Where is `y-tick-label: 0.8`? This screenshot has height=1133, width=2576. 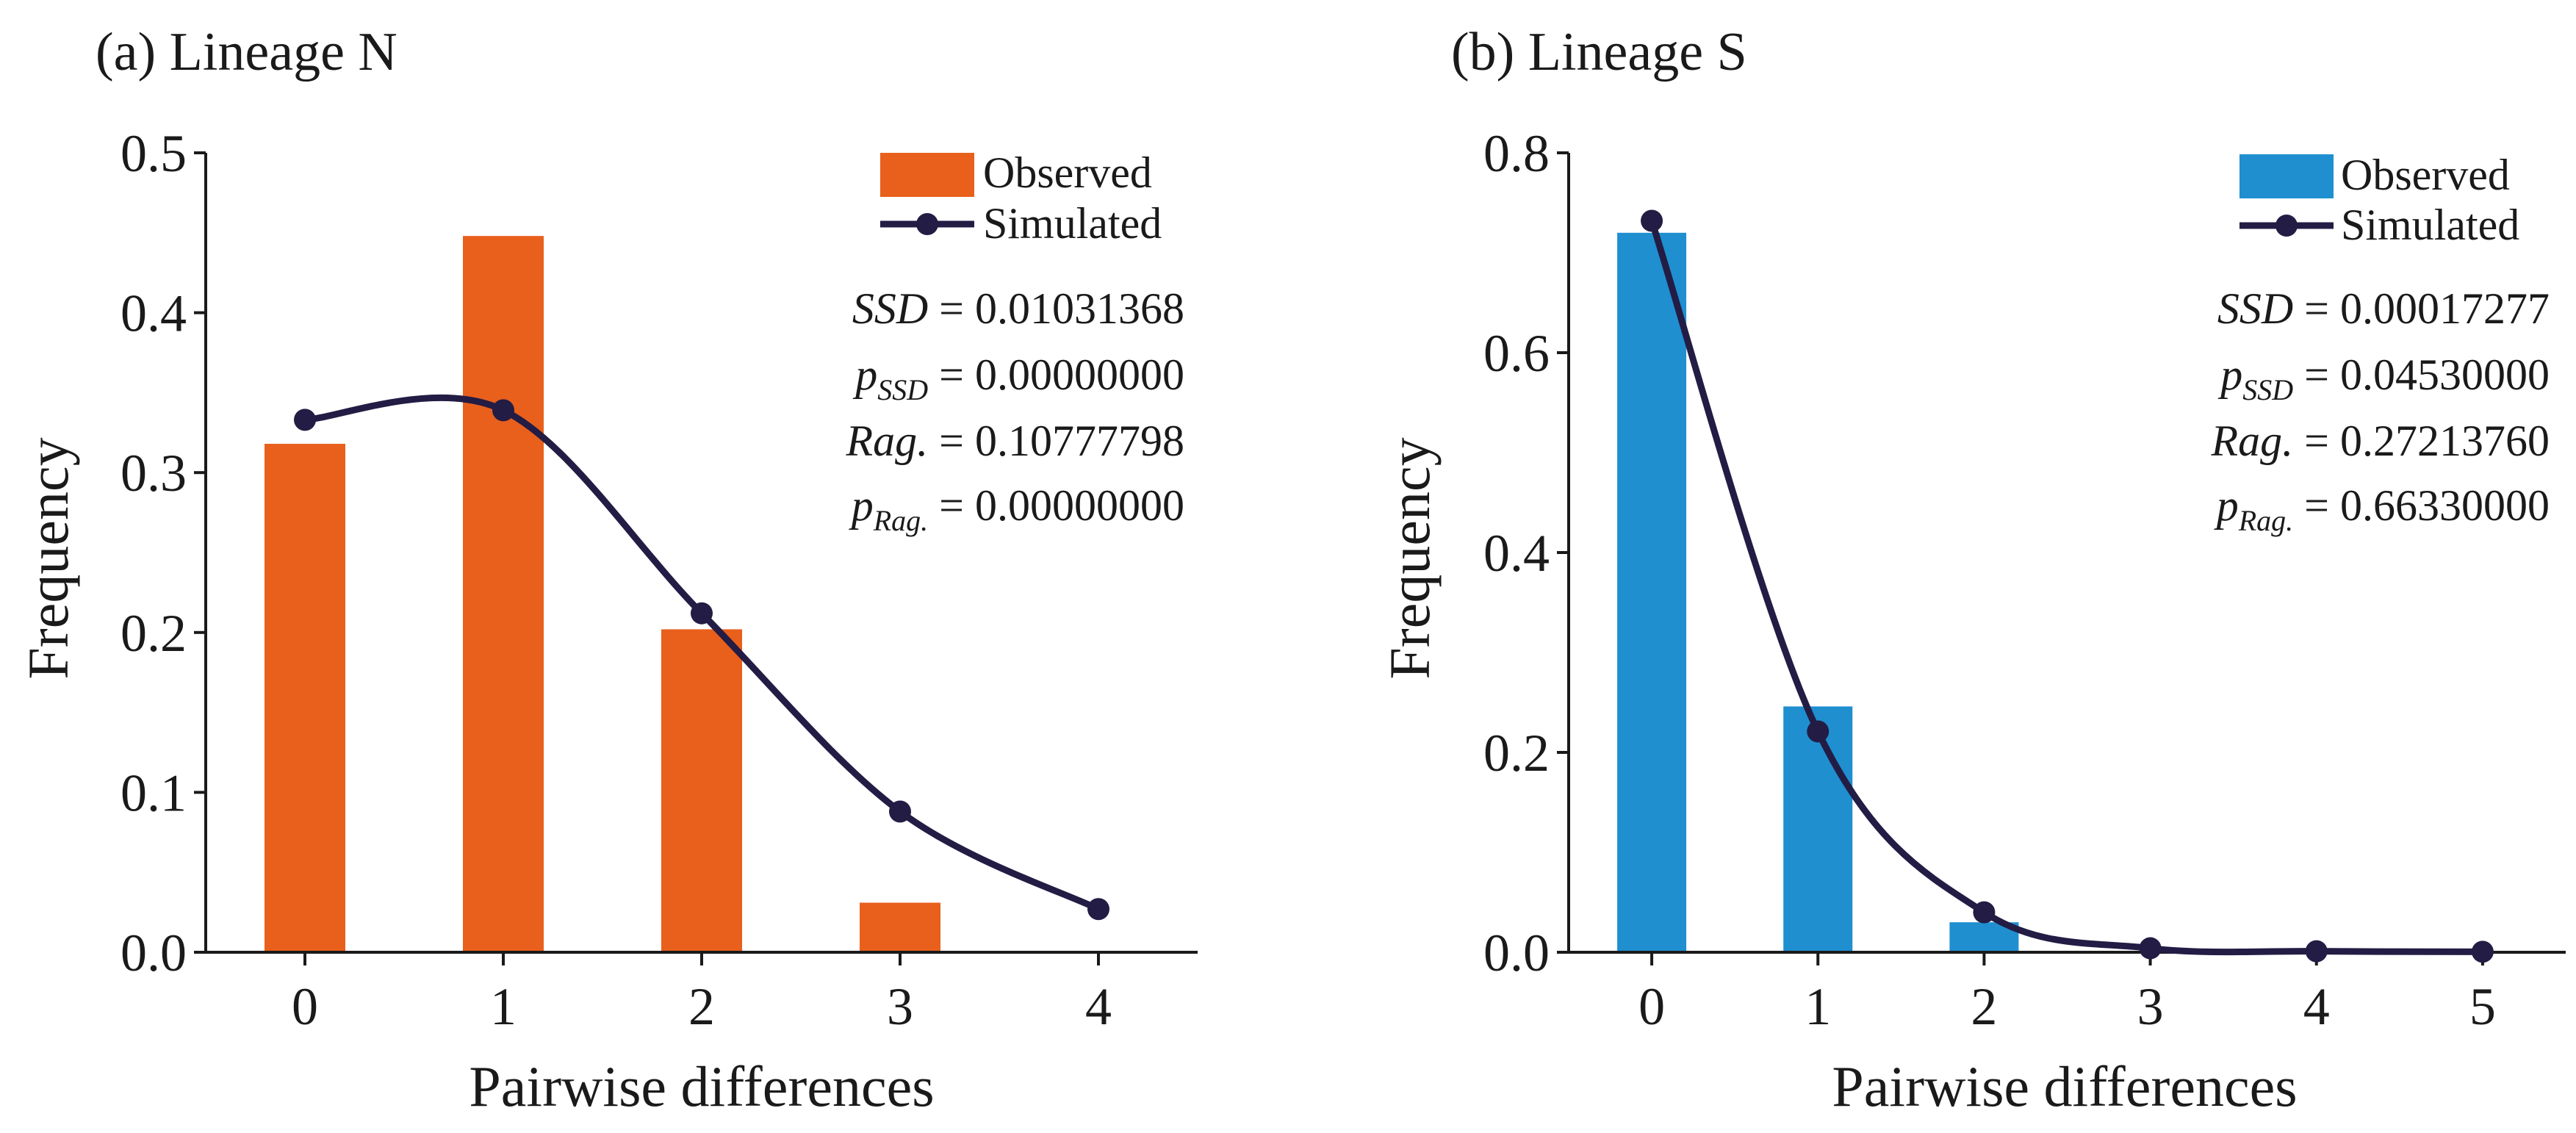
y-tick-label: 0.8 is located at coordinates (1517, 154).